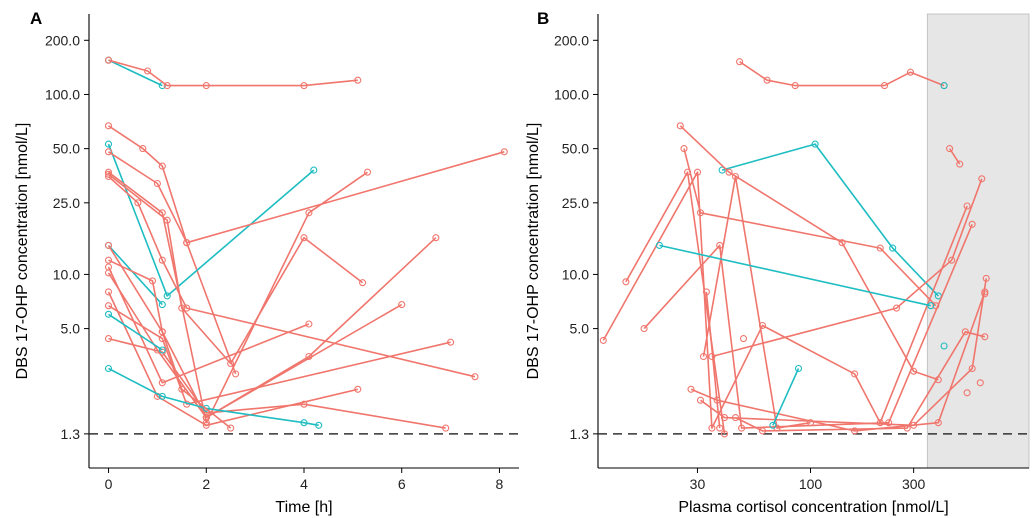 The width and height of the screenshot is (1035, 518). Describe the element at coordinates (914, 484) in the screenshot. I see `x-tick-label: 300` at that location.